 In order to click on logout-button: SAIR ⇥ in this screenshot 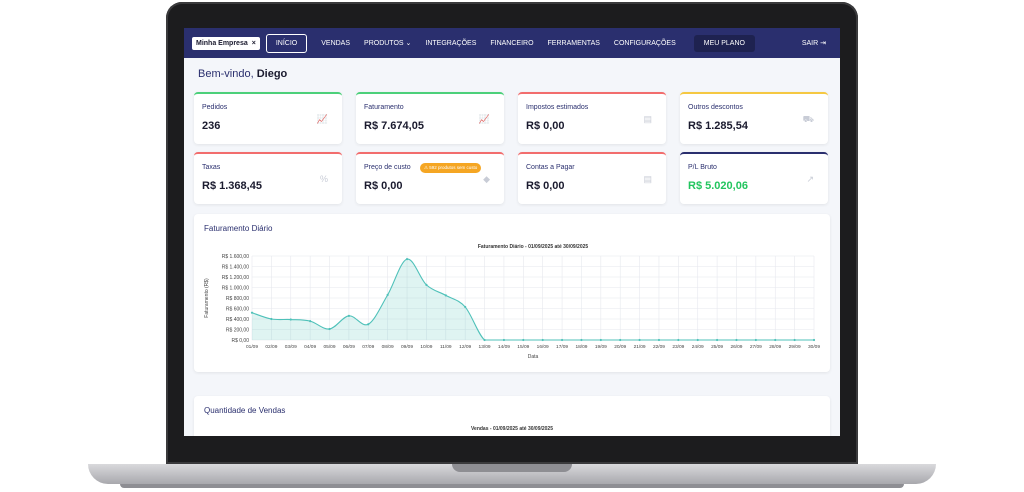, I will do `click(814, 43)`.